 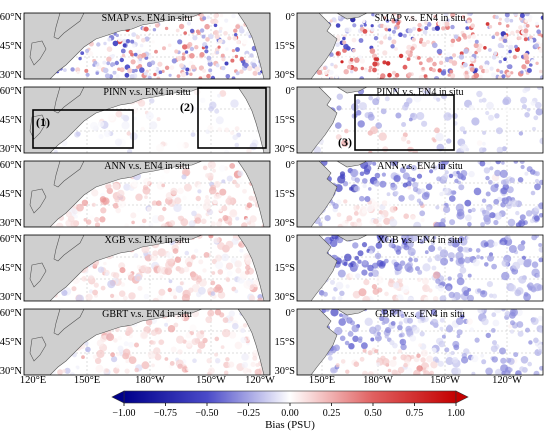 I want to click on colorbar-tick-label: 0.00, so click(x=290, y=413).